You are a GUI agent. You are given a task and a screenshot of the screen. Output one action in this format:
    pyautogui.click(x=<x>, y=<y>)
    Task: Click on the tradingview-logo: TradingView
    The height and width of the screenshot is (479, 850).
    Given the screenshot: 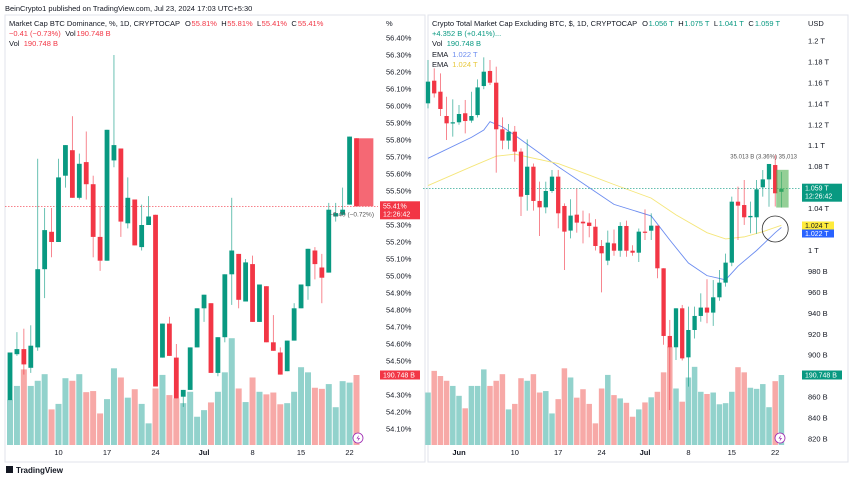 What is the action you would take?
    pyautogui.click(x=35, y=470)
    